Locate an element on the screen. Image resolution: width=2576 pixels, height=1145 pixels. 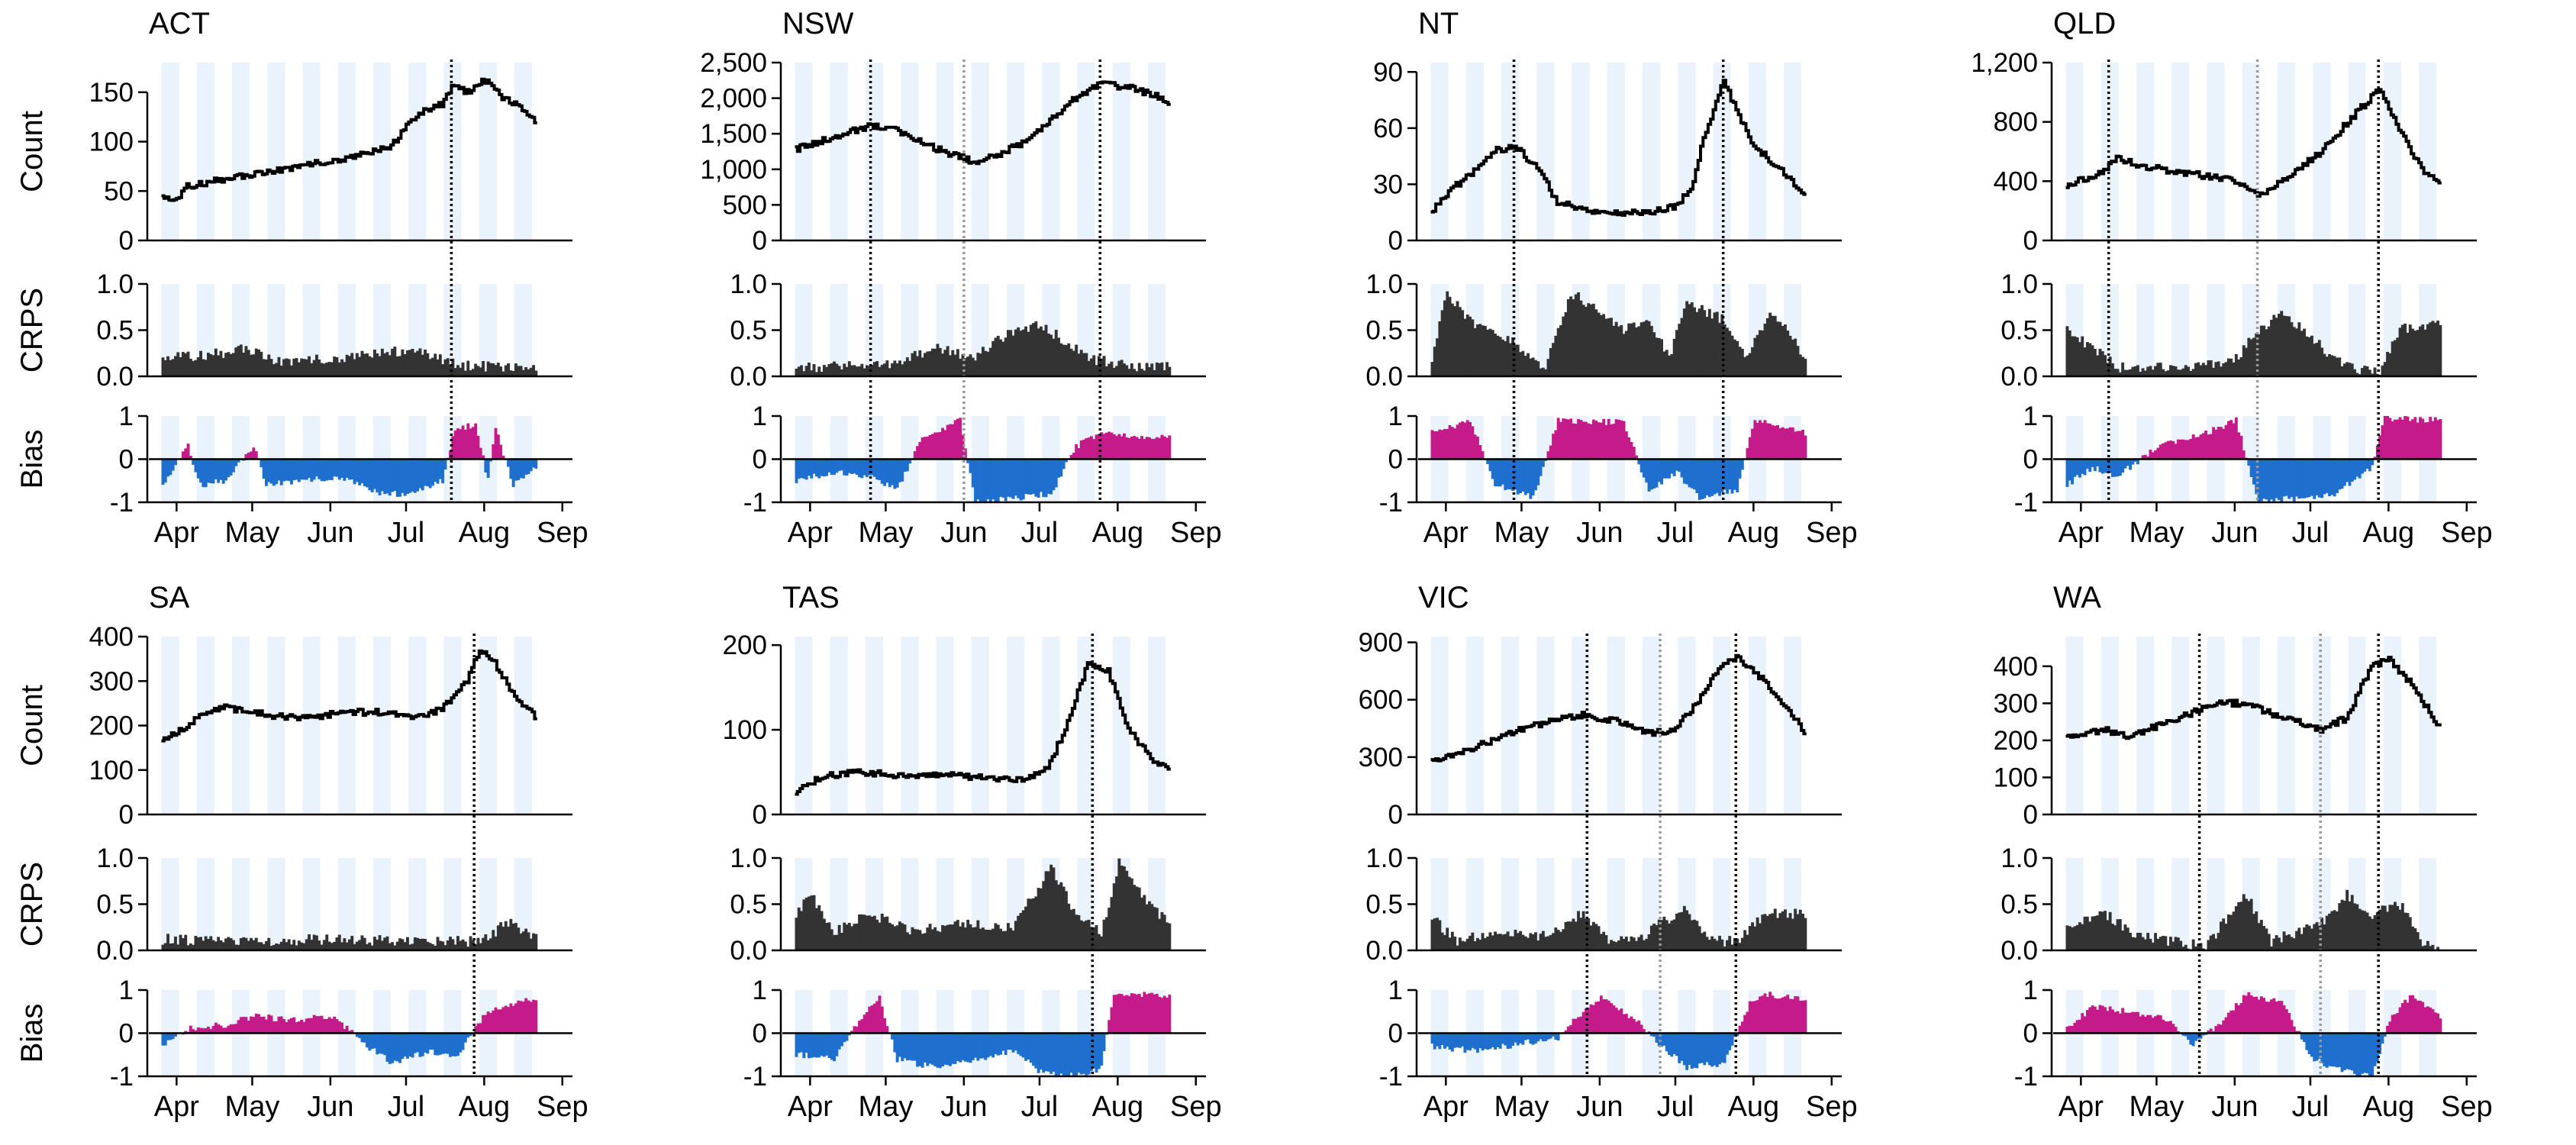
y-tick-label: 200 is located at coordinates (111, 726).